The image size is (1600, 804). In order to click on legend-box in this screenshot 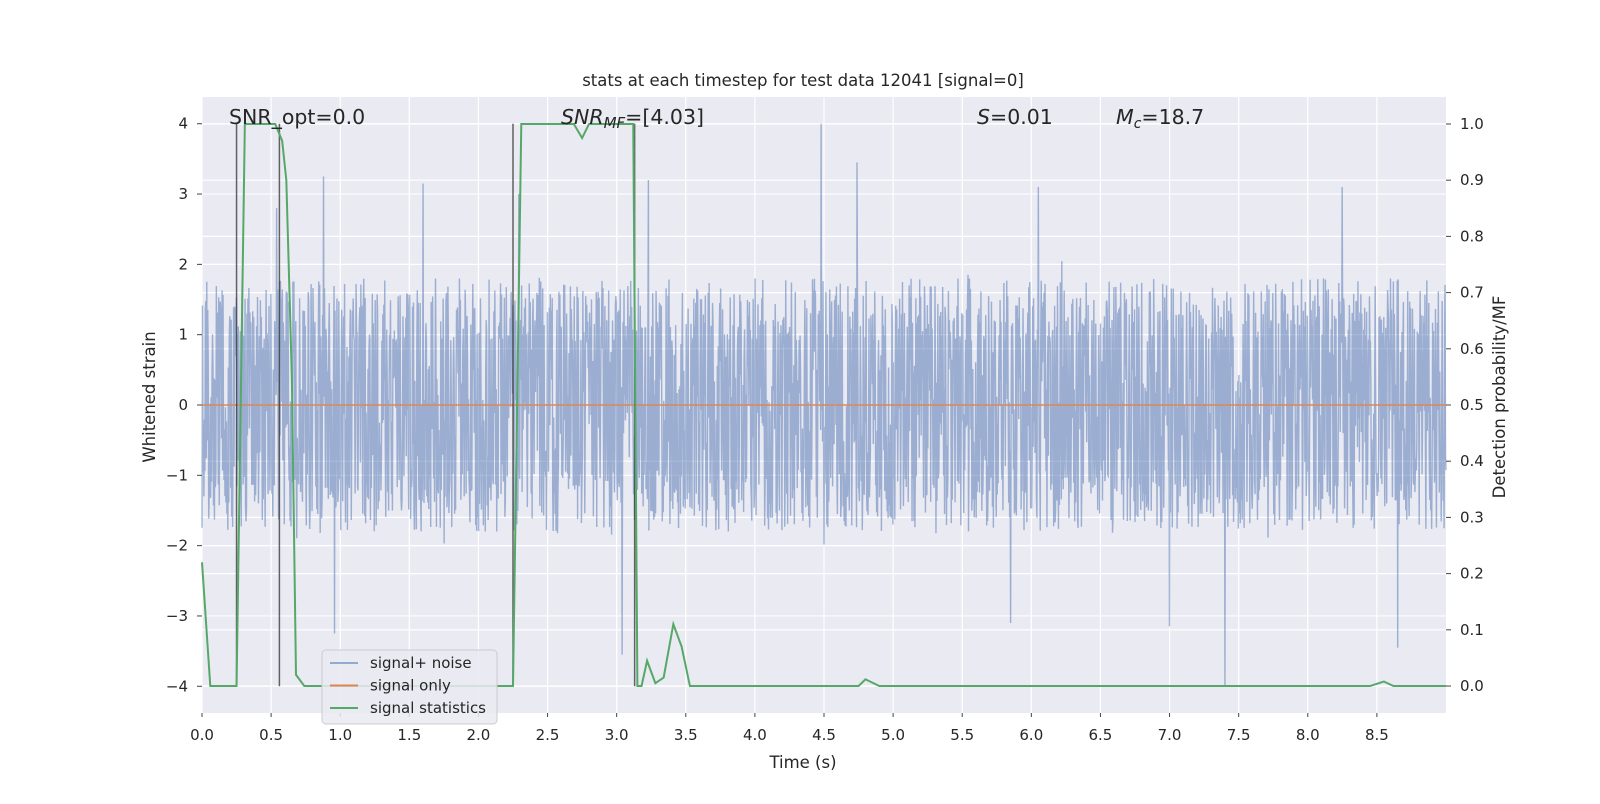, I will do `click(409, 687)`.